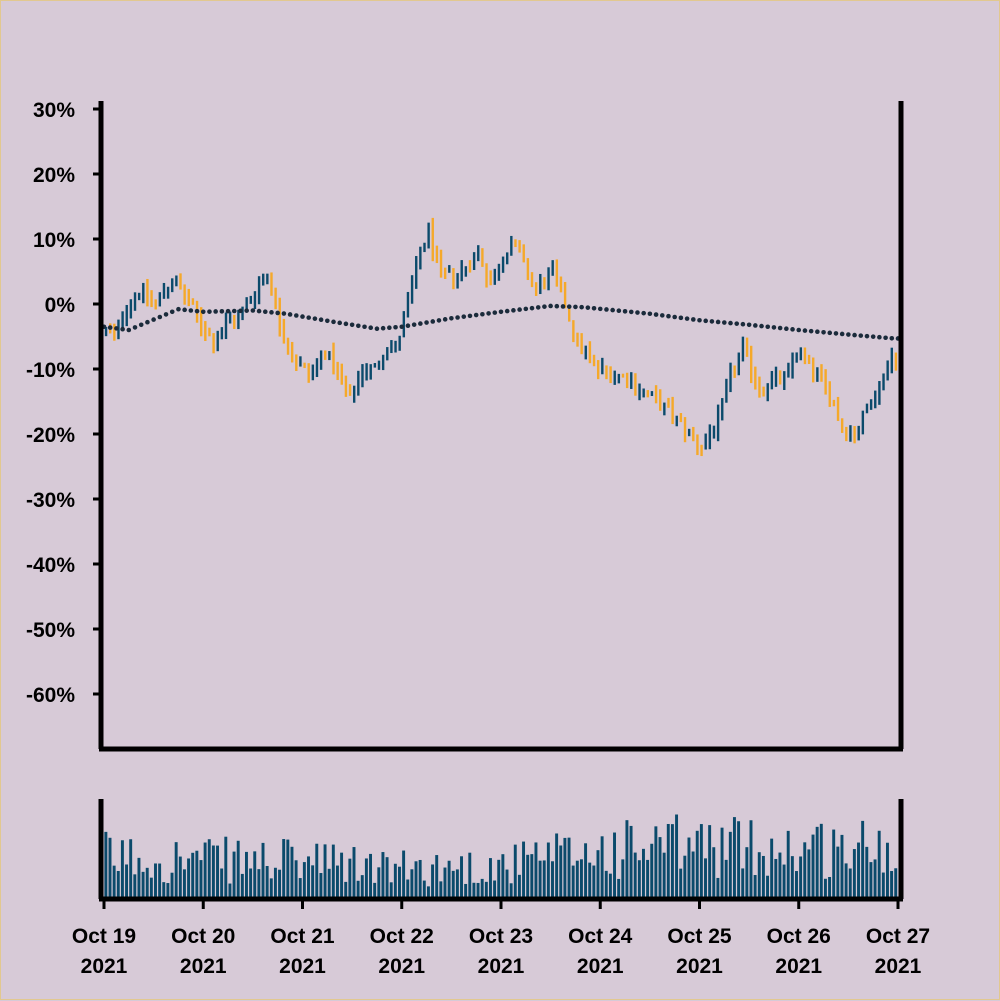 This screenshot has height=1001, width=1000. What do you see at coordinates (402, 936) in the screenshot?
I see `x-tick-label-date: Oct 22` at bounding box center [402, 936].